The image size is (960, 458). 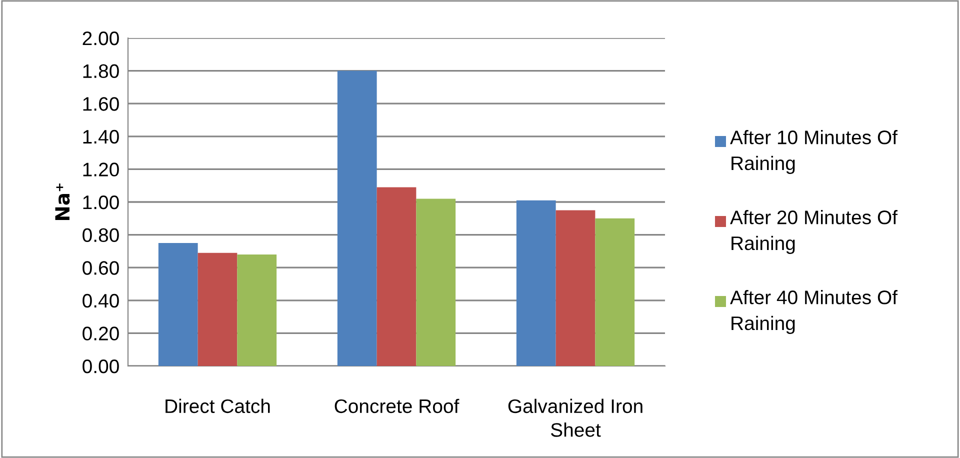 What do you see at coordinates (397, 406) in the screenshot?
I see `x-tick-label: Concrete Roof` at bounding box center [397, 406].